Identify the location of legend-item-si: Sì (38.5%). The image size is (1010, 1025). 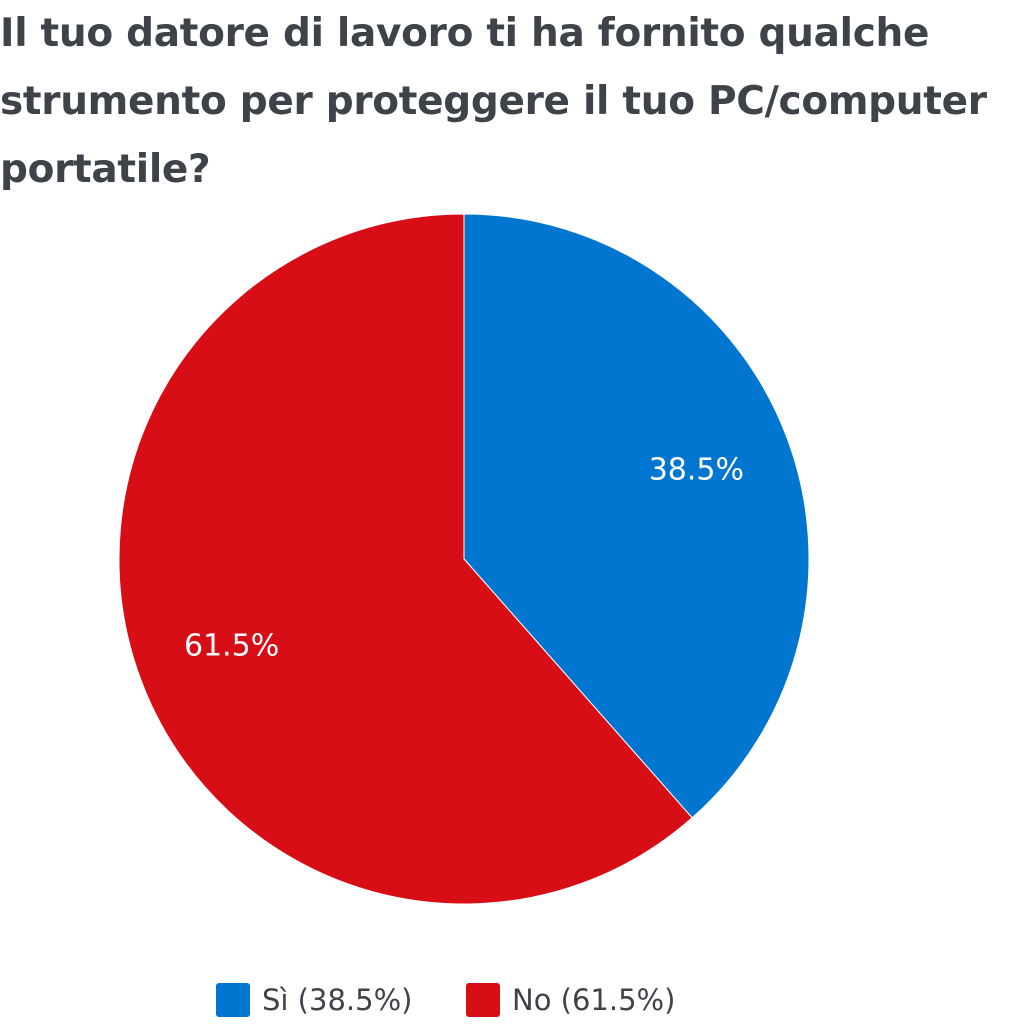
(314, 1000).